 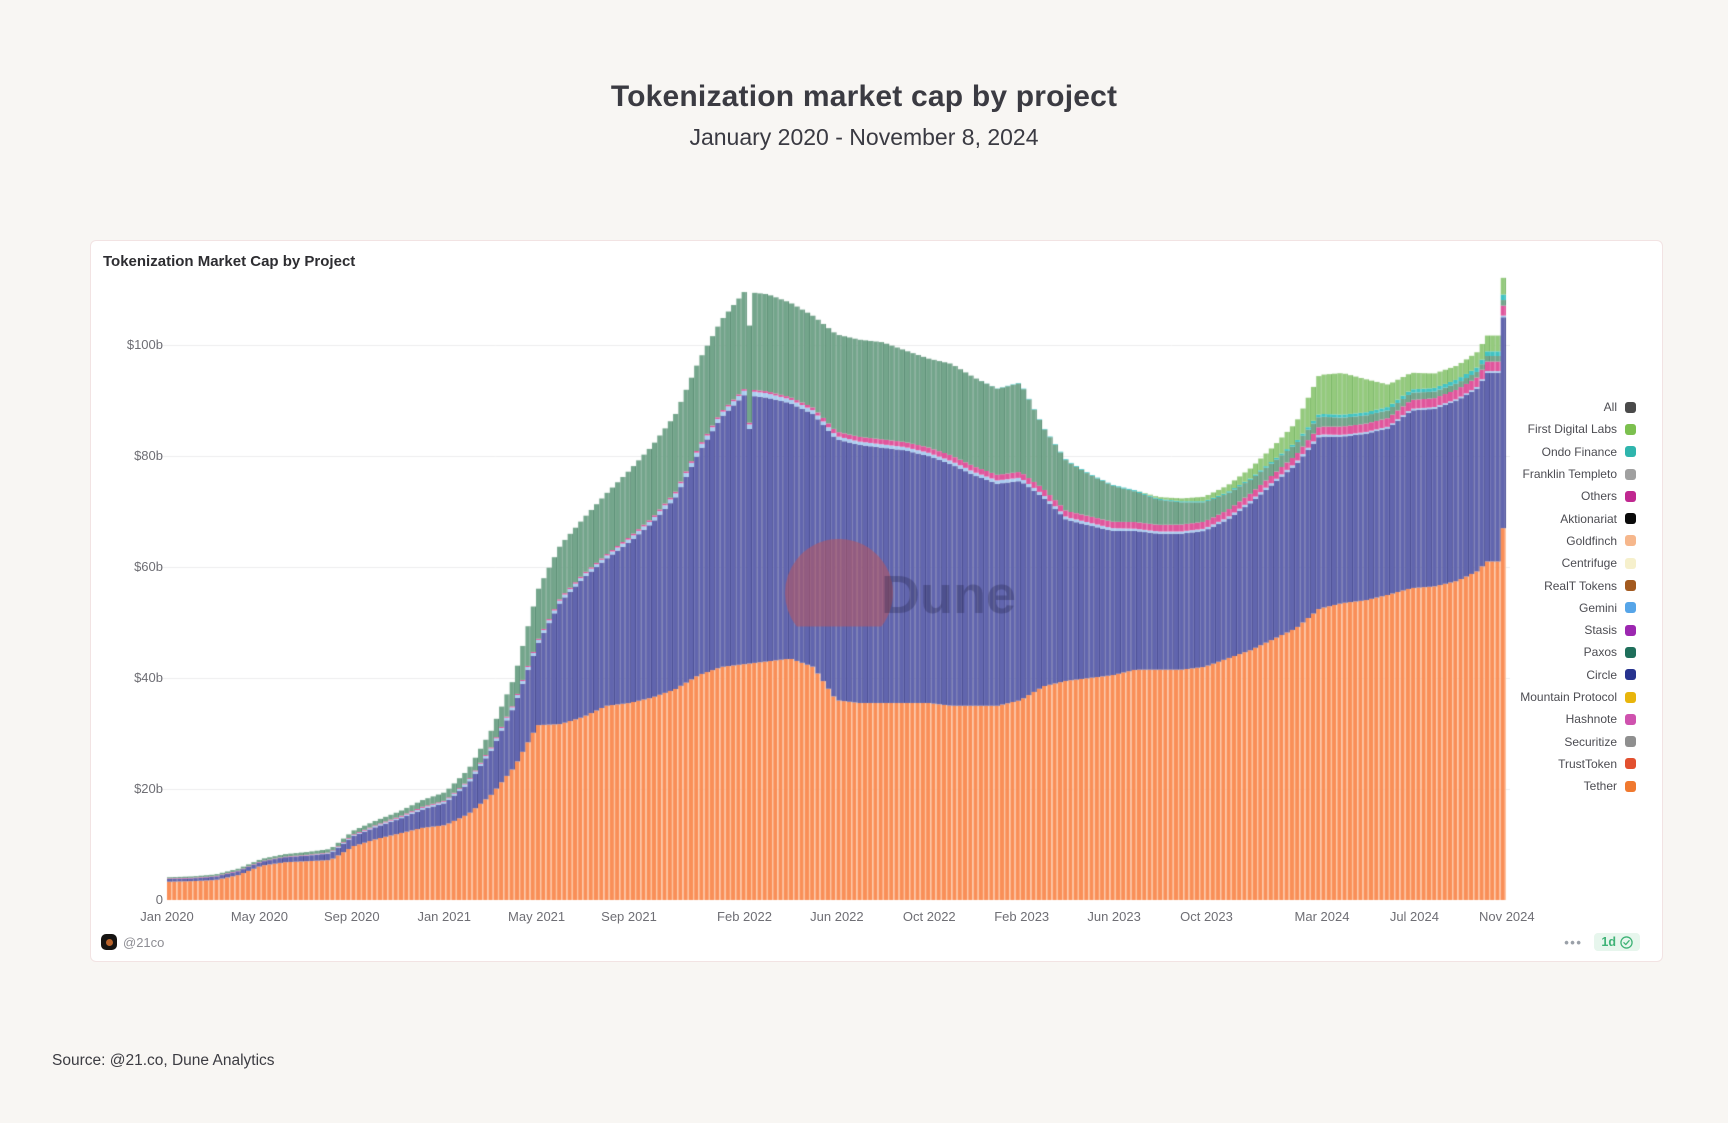 What do you see at coordinates (144, 344) in the screenshot?
I see `y-tick-label: $100b` at bounding box center [144, 344].